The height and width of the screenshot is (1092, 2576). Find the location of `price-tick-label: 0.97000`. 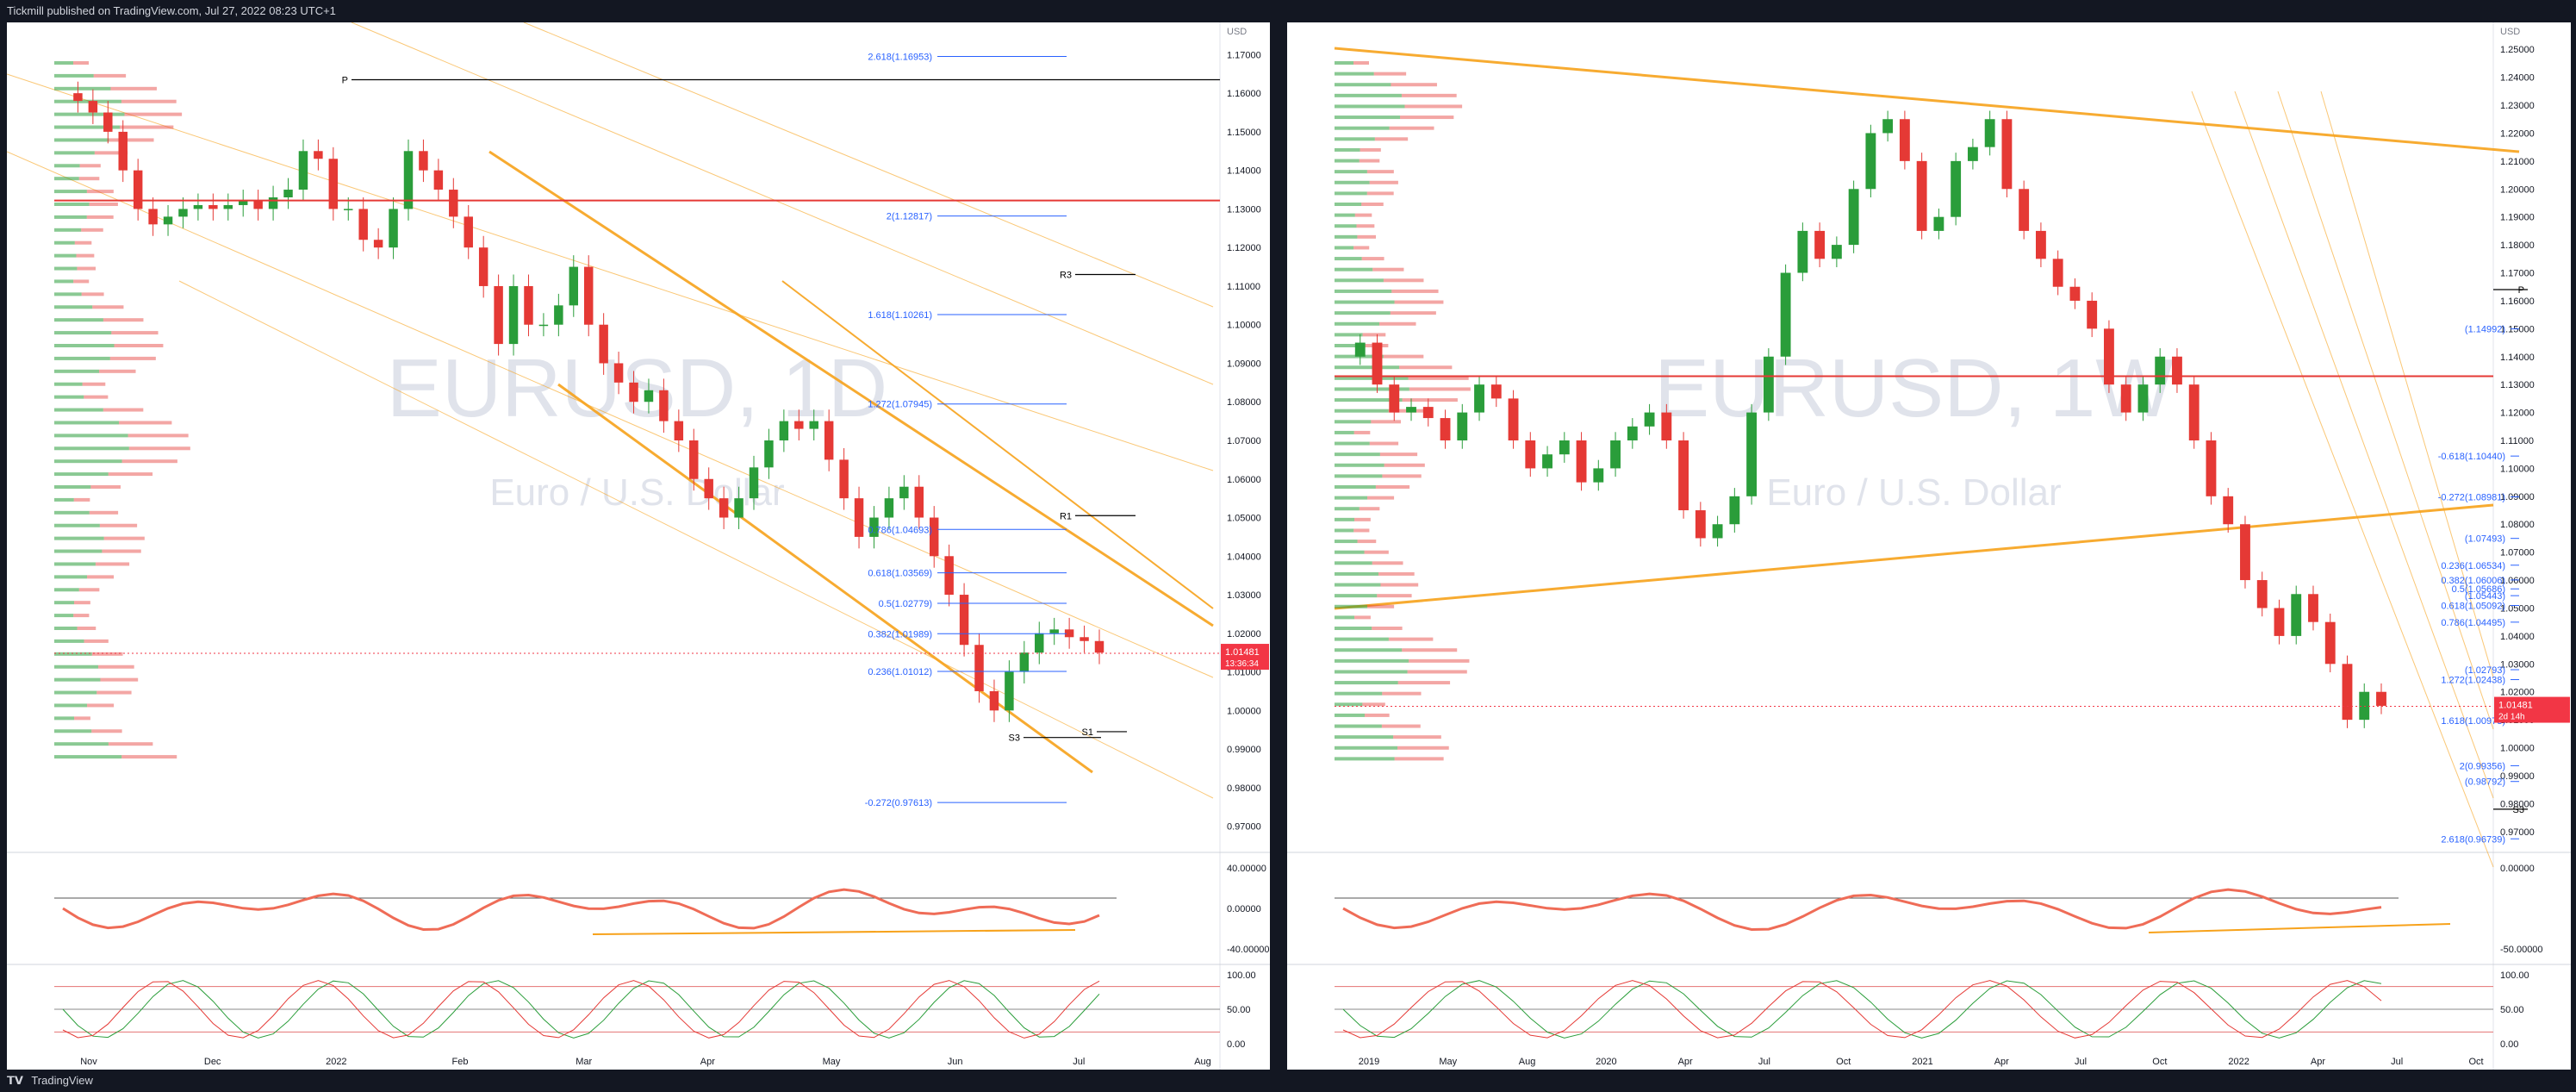

price-tick-label: 0.97000 is located at coordinates (1244, 828).